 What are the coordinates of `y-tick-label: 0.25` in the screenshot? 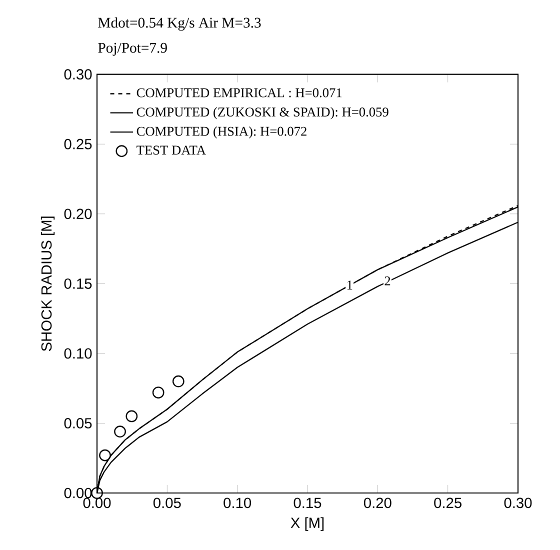 It's located at (78, 144).